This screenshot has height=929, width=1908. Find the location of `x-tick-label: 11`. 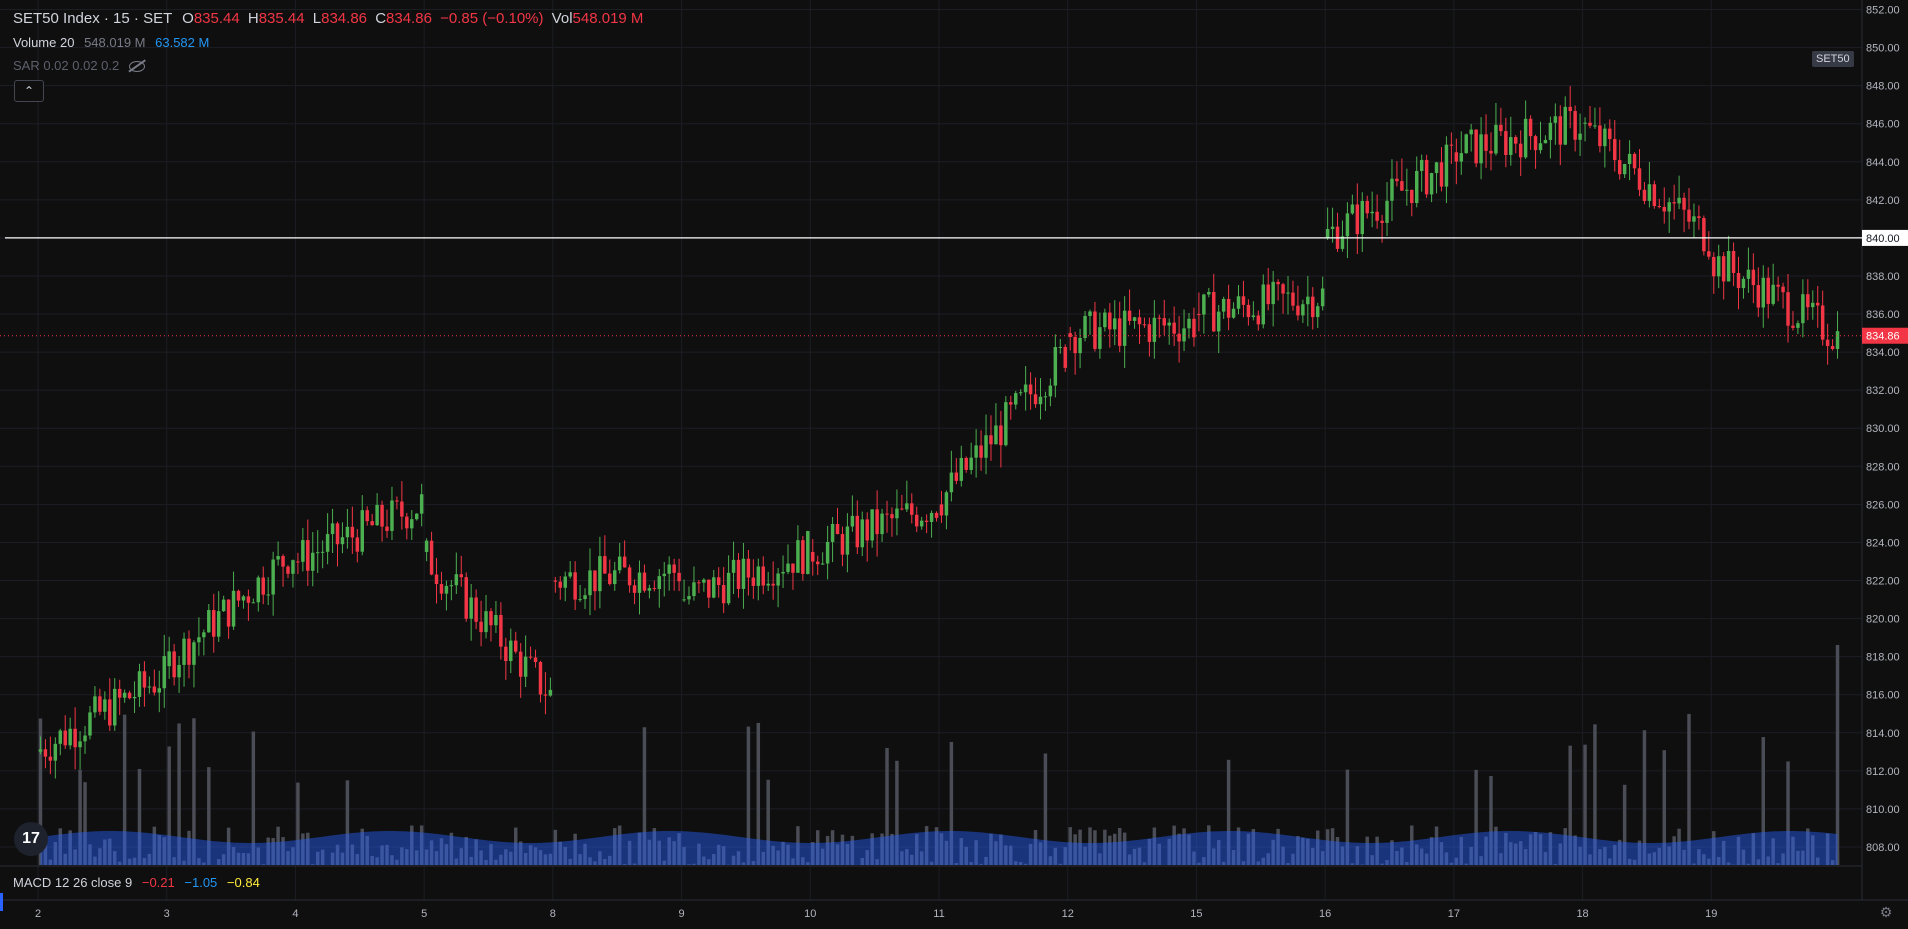

x-tick-label: 11 is located at coordinates (938, 914).